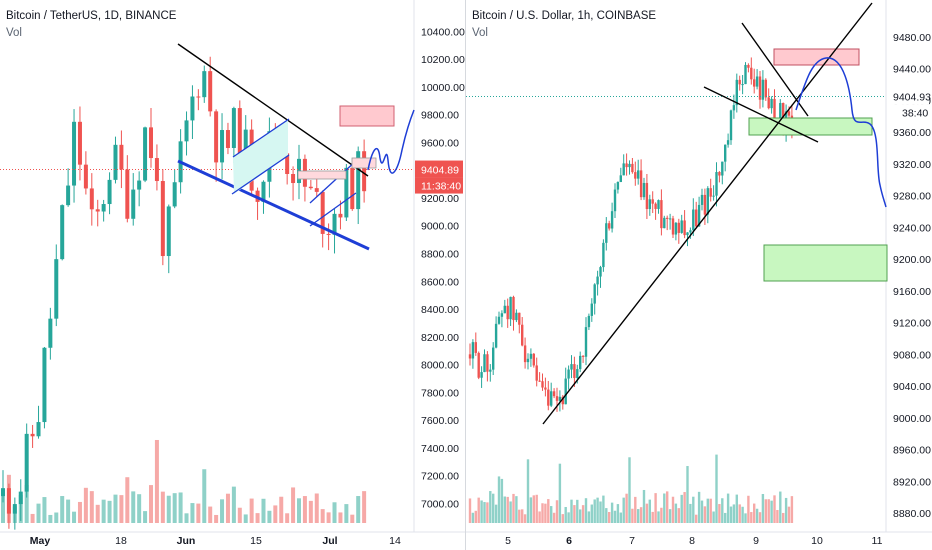 This screenshot has width=932, height=550. I want to click on y-tick-label: 9320.00, so click(912, 165).